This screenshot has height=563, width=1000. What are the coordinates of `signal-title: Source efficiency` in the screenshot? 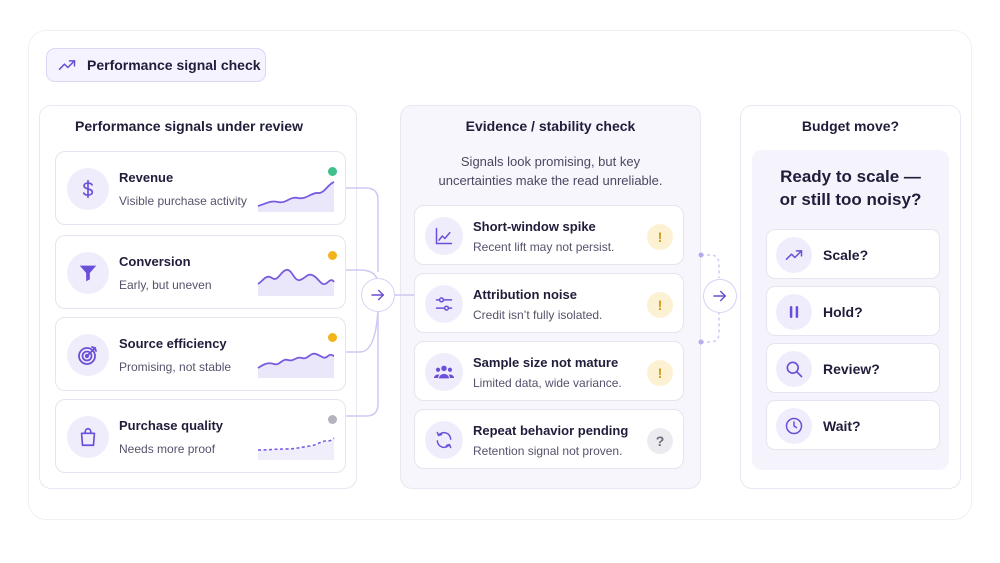 It's located at (173, 343).